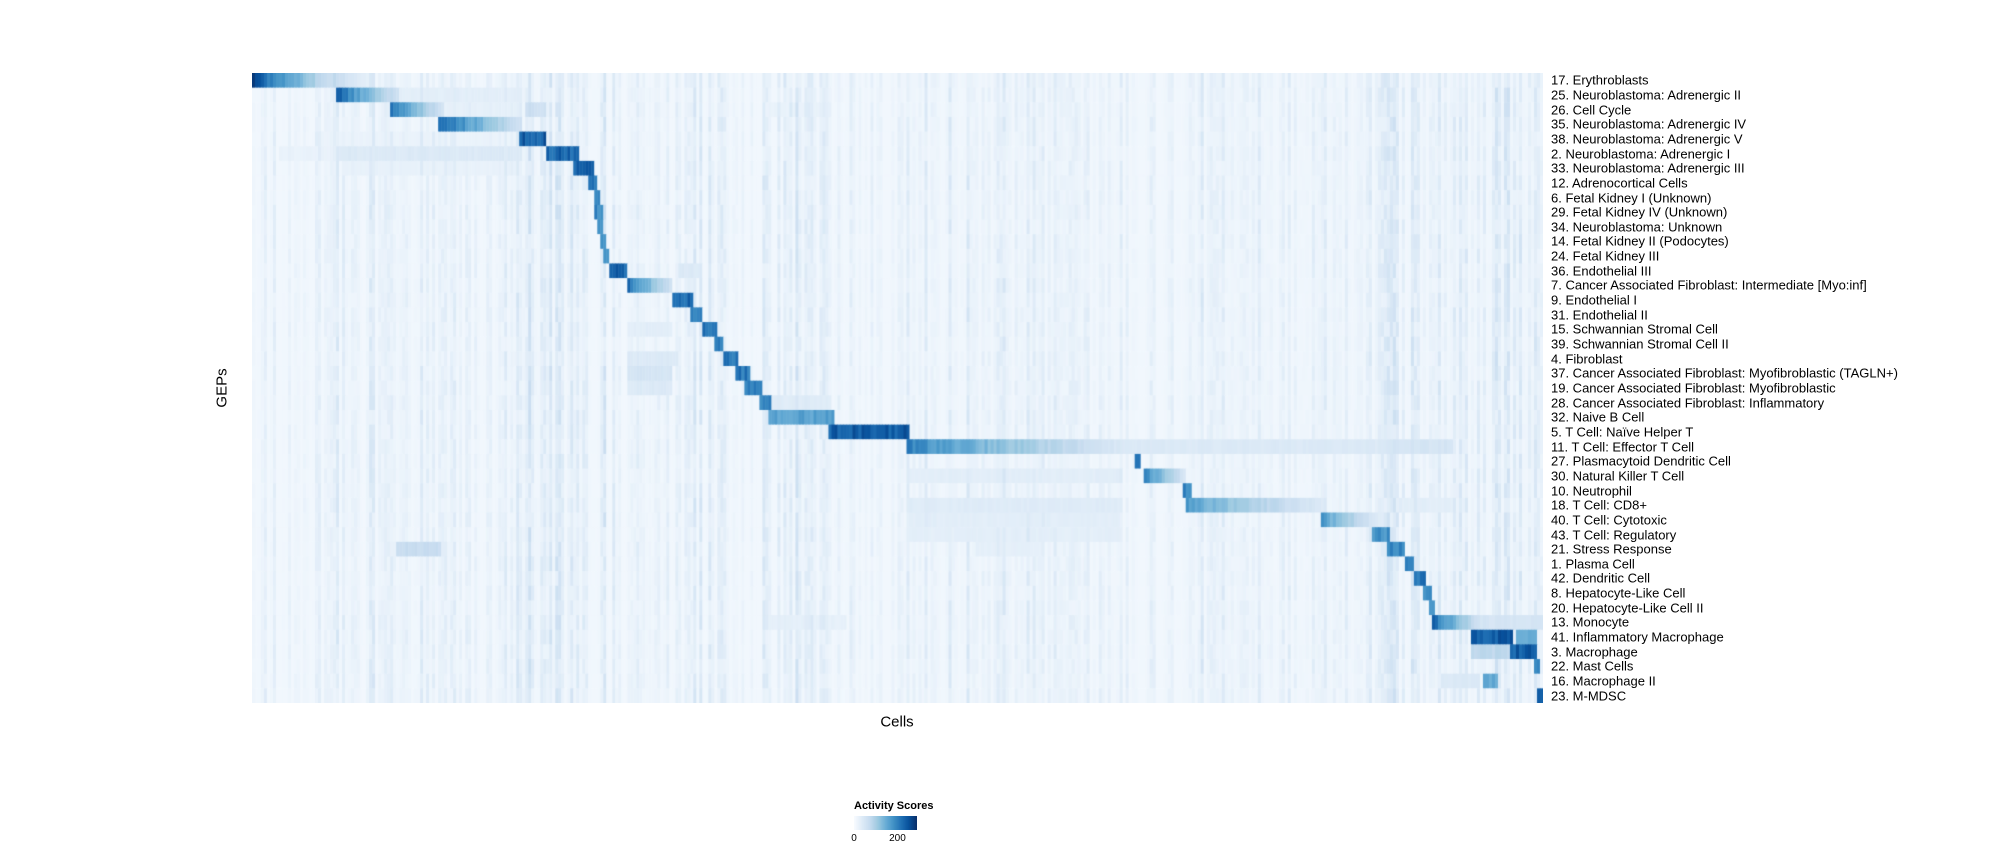 Image resolution: width=2006 pixels, height=851 pixels. Describe the element at coordinates (1594, 652) in the screenshot. I see `row-label: 3. Macrophage` at that location.